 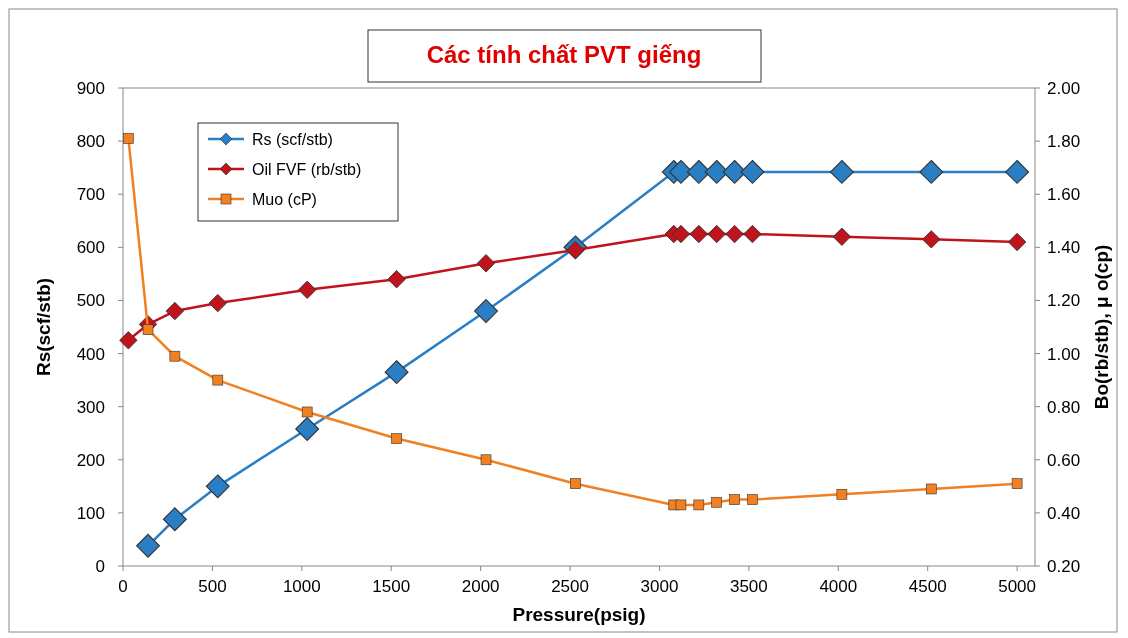 I want to click on y2-tick-label: 1.40, so click(x=1064, y=248).